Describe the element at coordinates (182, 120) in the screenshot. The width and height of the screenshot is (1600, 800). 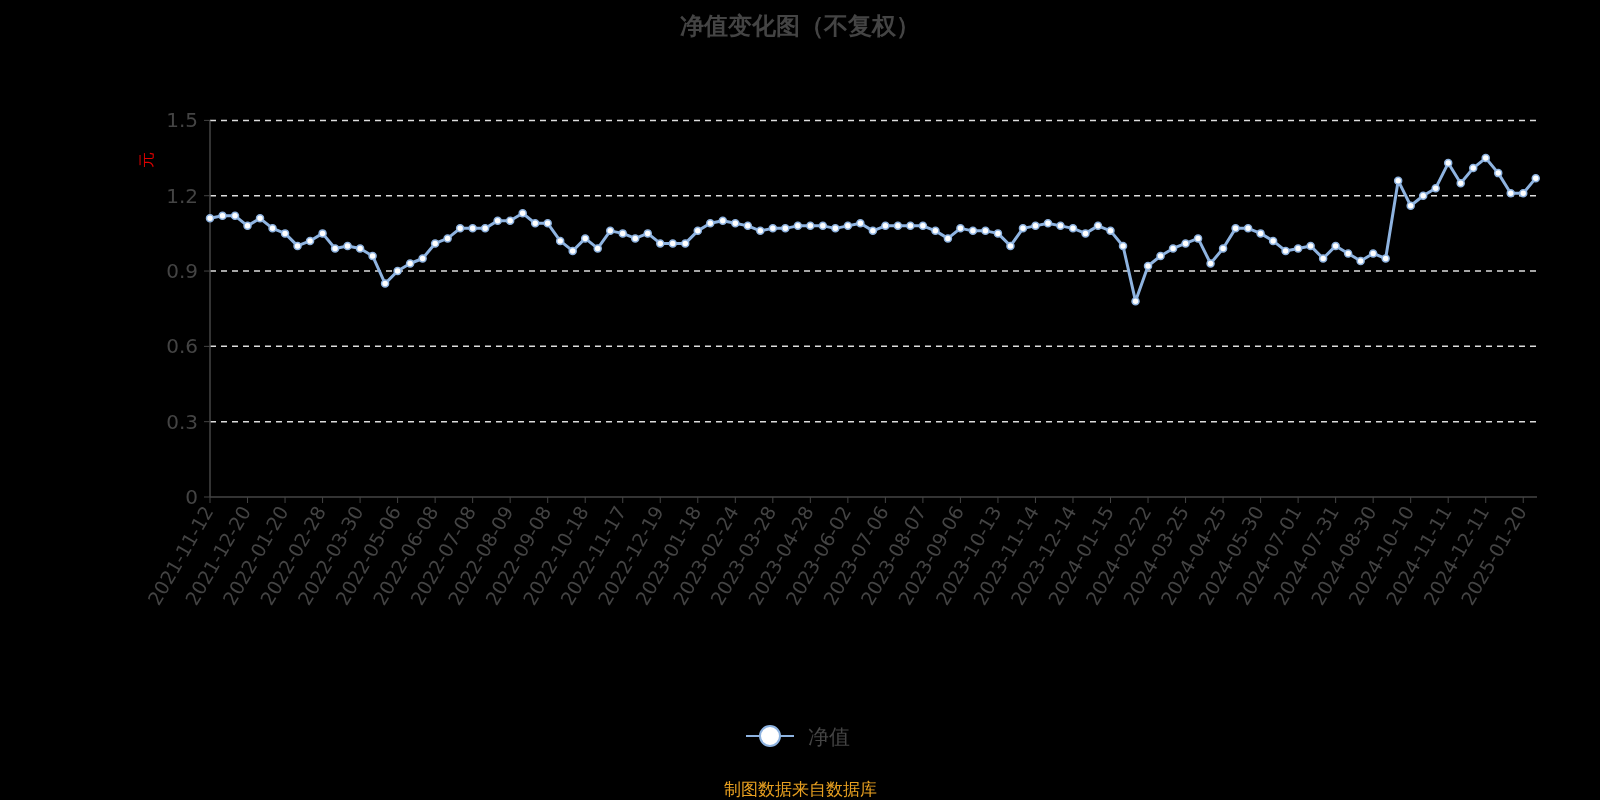
I see `y-tick-label: 1.5` at that location.